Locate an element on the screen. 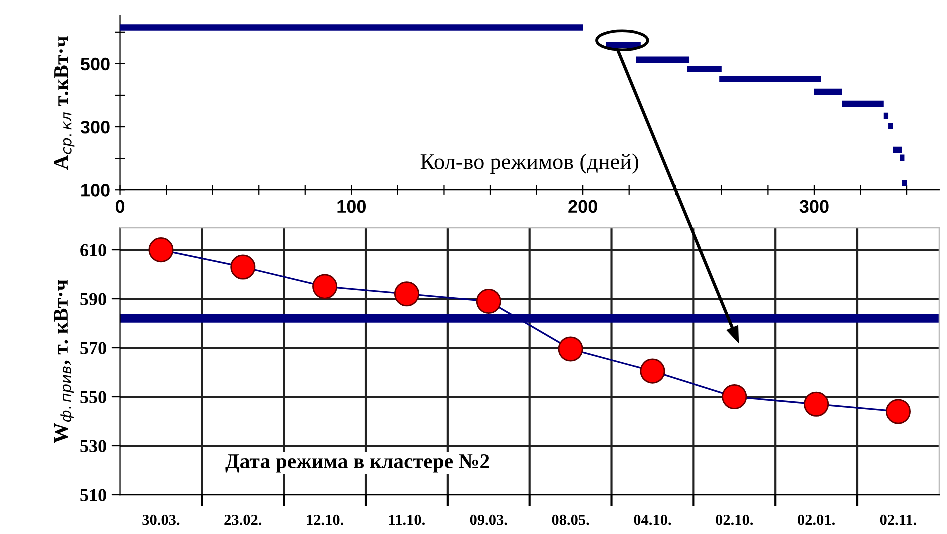 The image size is (947, 534). x-tick-label: 30.03. is located at coordinates (161, 520).